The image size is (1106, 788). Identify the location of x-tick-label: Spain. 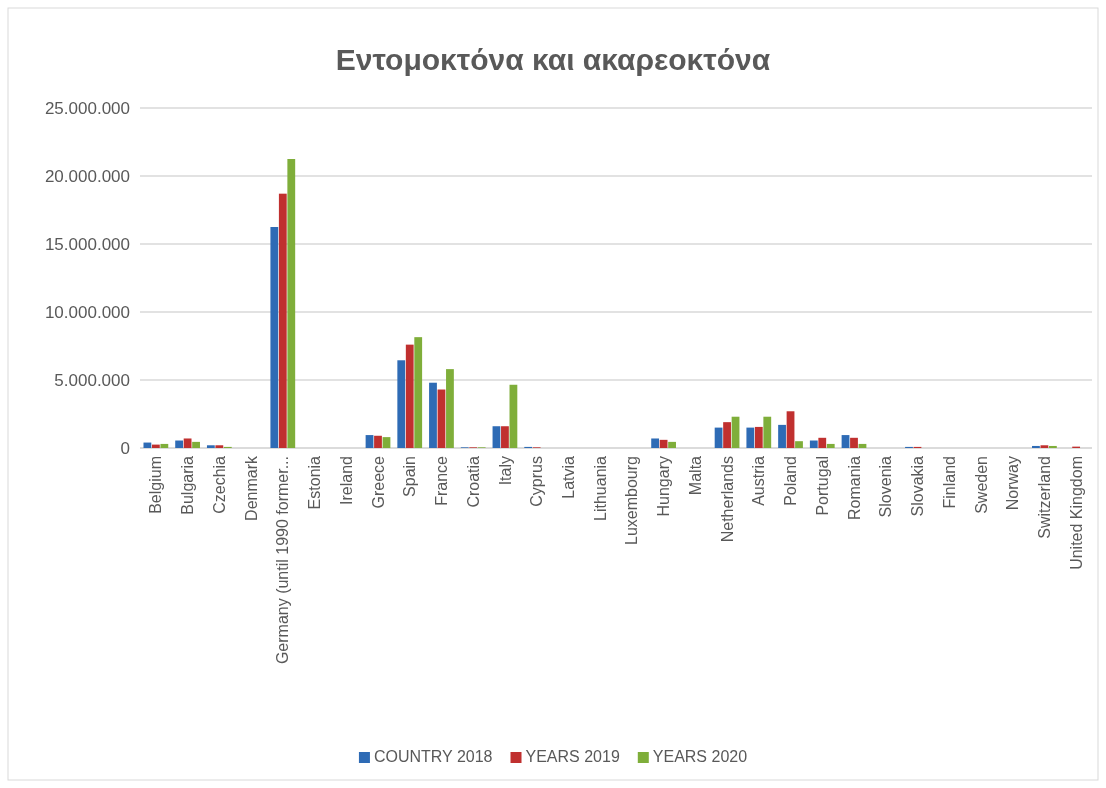
(410, 476).